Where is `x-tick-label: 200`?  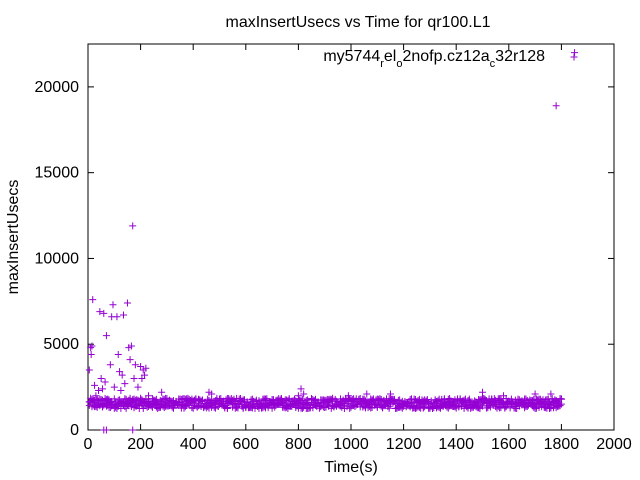
x-tick-label: 200 is located at coordinates (140, 444).